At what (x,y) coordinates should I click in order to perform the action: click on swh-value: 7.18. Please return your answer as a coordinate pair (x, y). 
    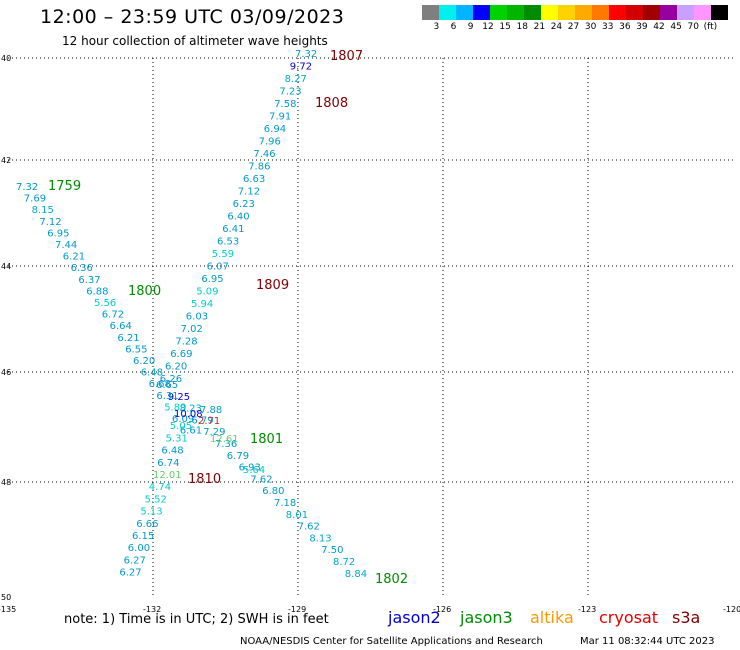
    Looking at the image, I should click on (285, 503).